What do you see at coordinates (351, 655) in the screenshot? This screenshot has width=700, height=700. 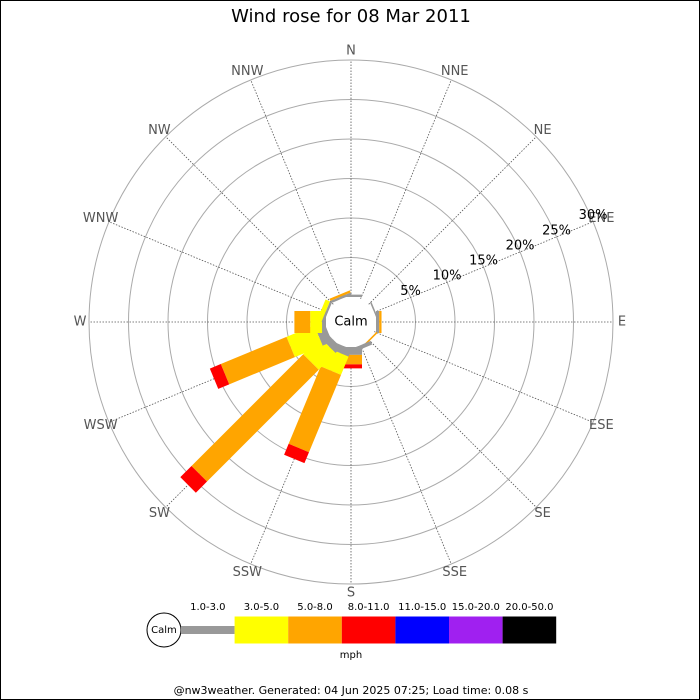 I see `unit-label: mph` at bounding box center [351, 655].